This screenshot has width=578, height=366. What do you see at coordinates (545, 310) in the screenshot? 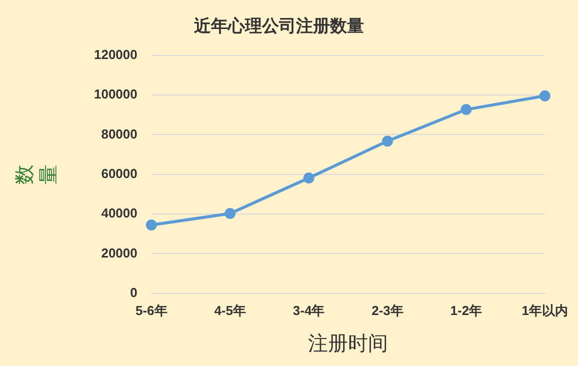
I see `x-tick-label: 1年以内` at bounding box center [545, 310].